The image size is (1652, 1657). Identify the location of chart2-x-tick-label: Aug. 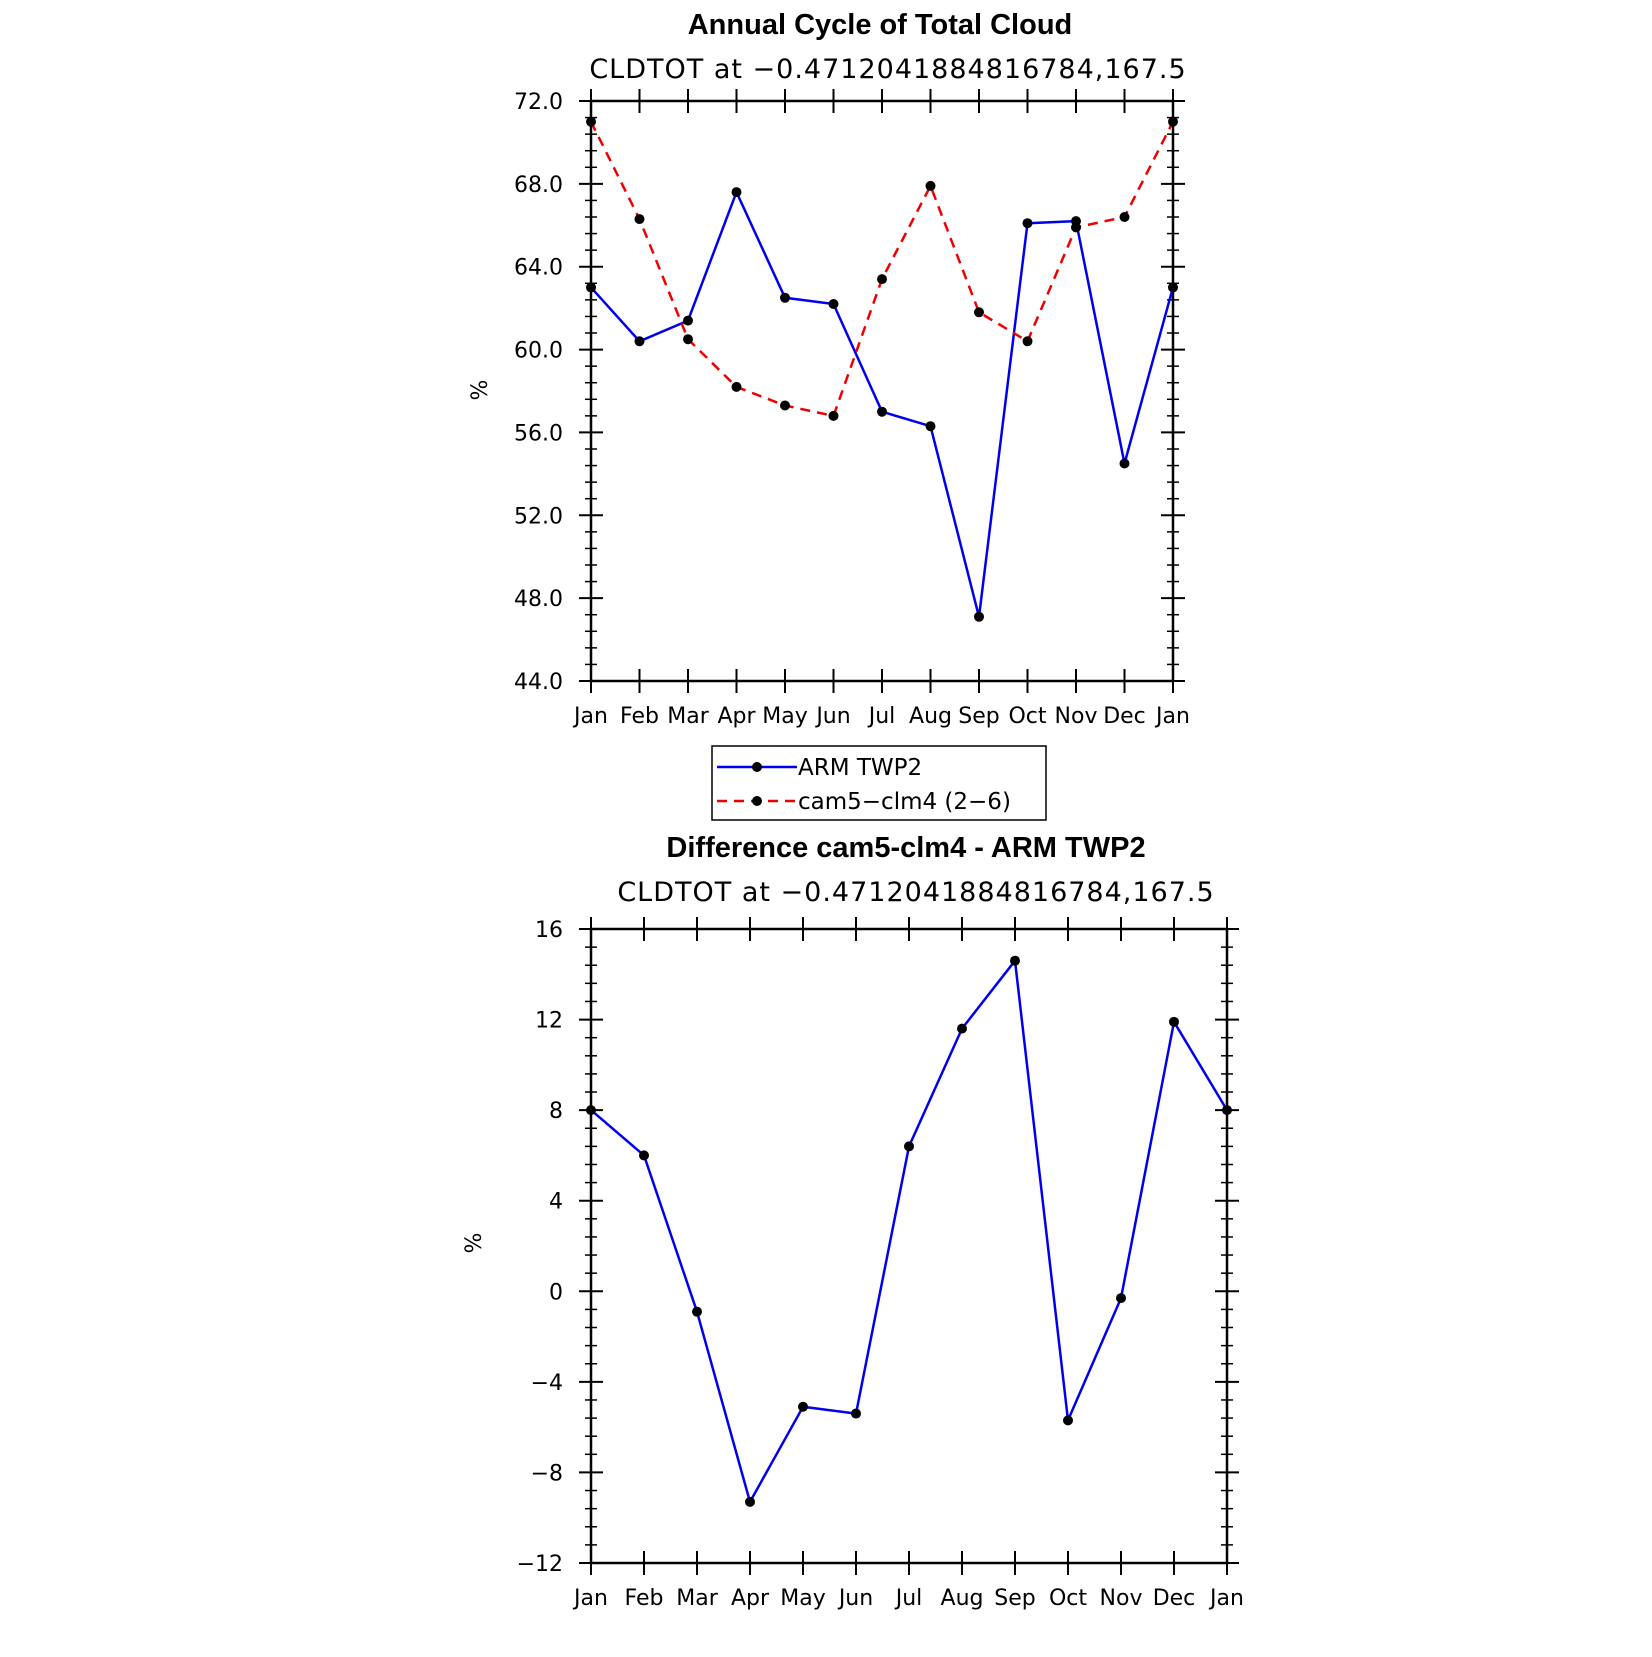
(962, 1598).